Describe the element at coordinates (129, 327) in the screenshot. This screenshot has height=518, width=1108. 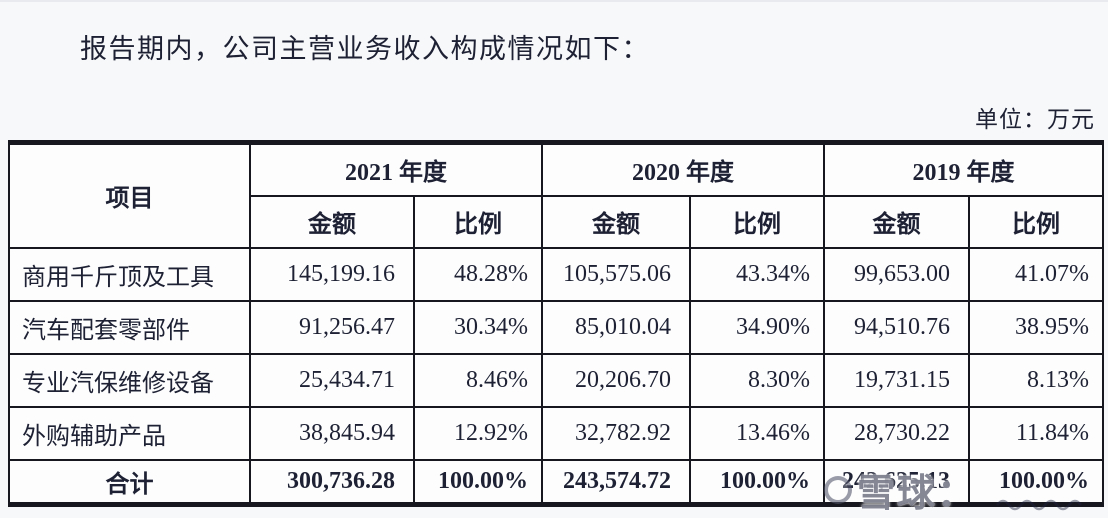
I see `row-item-label: 汽车配套零部件` at that location.